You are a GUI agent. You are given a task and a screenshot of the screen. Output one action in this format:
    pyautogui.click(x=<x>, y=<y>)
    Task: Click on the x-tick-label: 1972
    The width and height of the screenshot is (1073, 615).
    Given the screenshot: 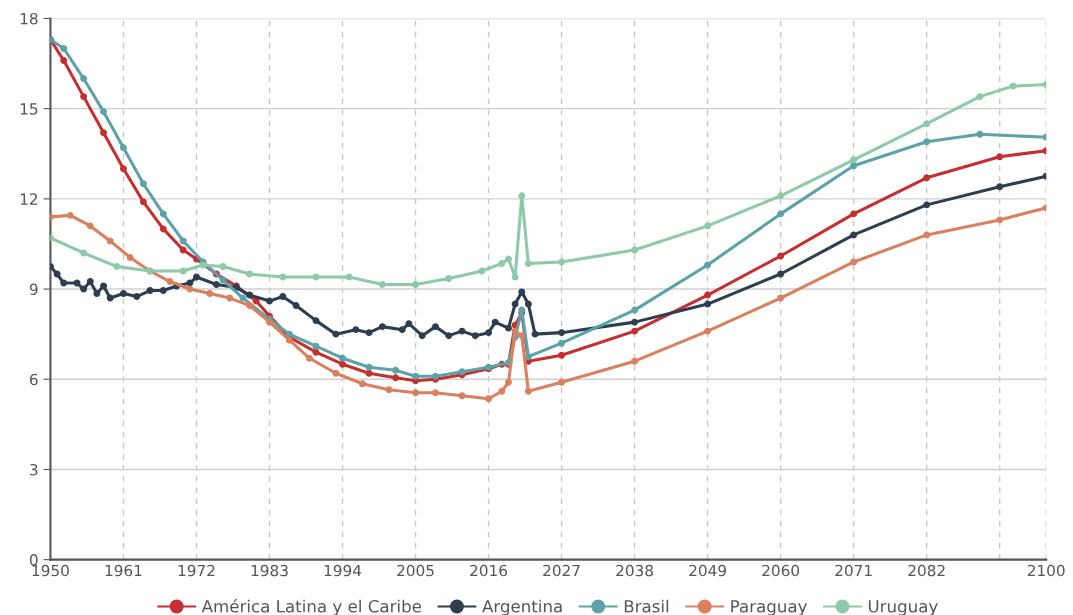 What is the action you would take?
    pyautogui.click(x=196, y=570)
    